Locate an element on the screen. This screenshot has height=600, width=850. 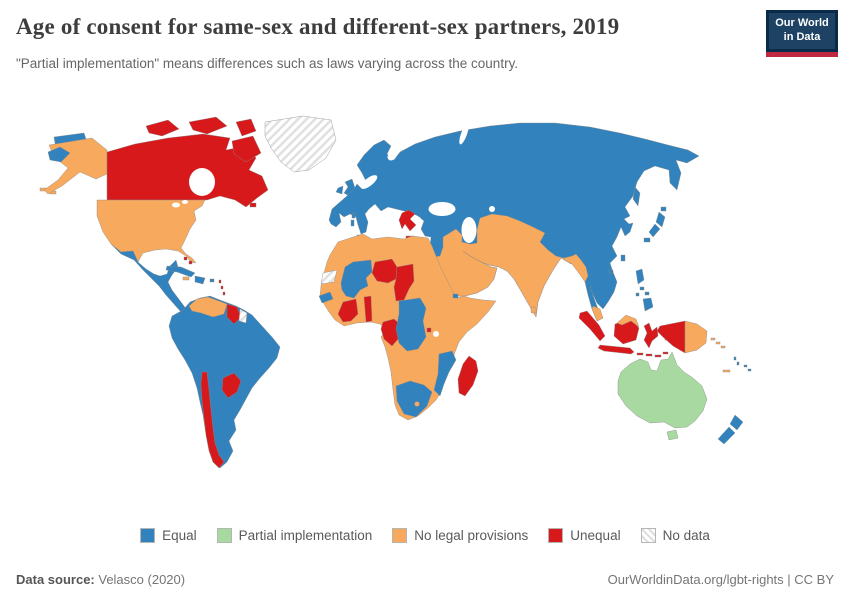
data-source-label: Data source: is located at coordinates (55, 579).